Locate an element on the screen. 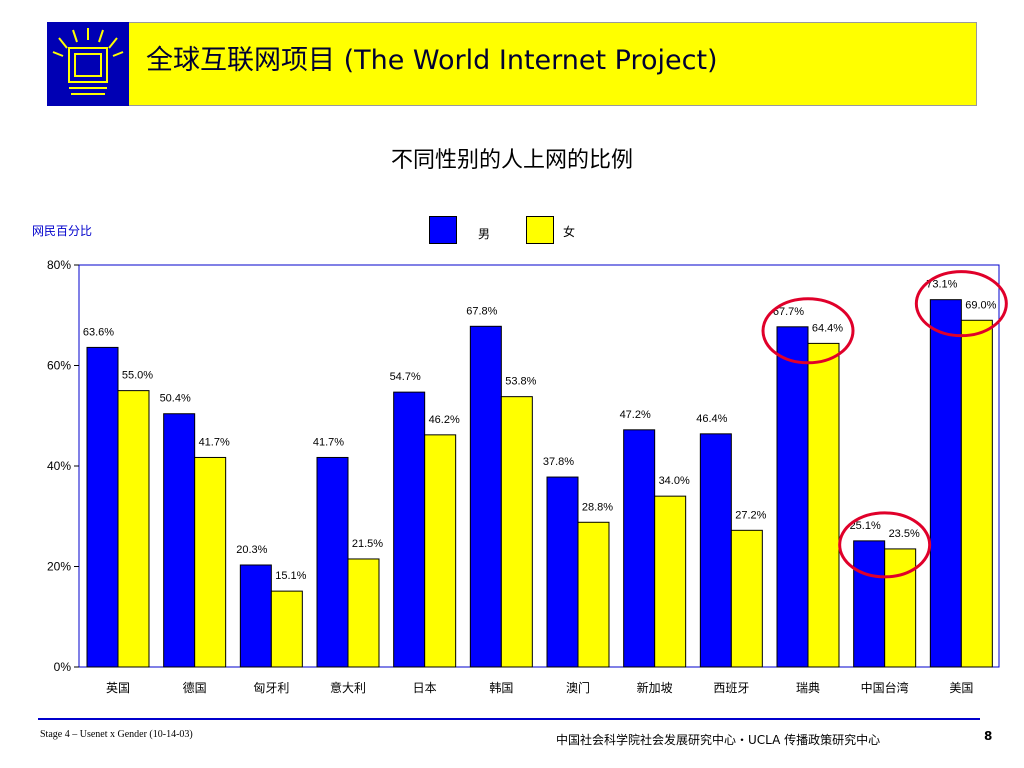  y-tick-label: 20% is located at coordinates (59, 567).